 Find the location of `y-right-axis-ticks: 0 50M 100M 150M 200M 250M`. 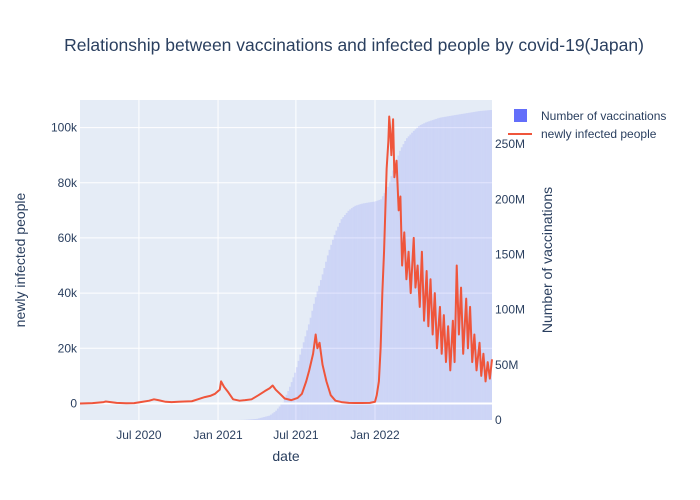

y-right-axis-ticks: 0 50M 100M 150M 200M 250M is located at coordinates (510, 282).